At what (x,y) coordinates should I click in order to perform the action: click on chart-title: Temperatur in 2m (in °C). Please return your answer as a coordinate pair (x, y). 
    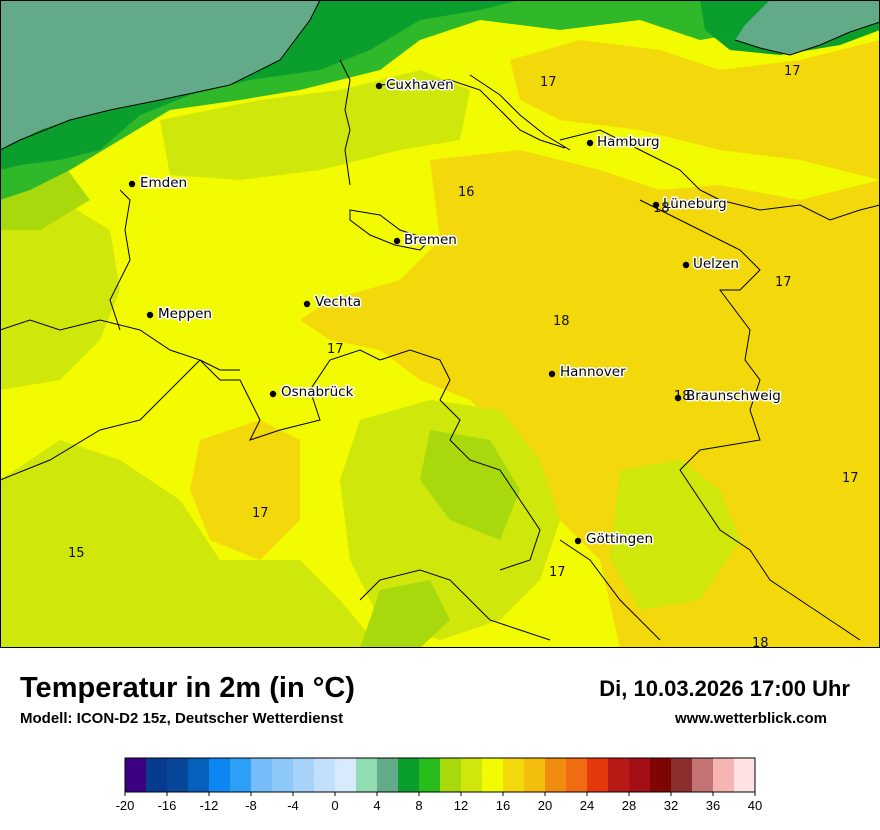
    Looking at the image, I should click on (187, 688).